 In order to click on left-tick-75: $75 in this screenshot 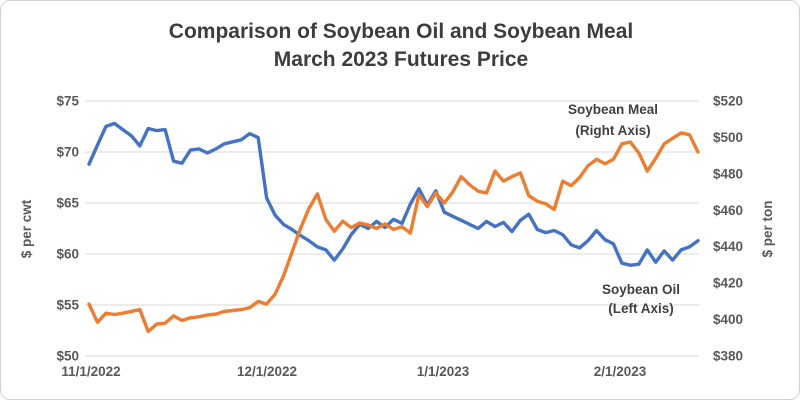, I will do `click(67, 101)`.